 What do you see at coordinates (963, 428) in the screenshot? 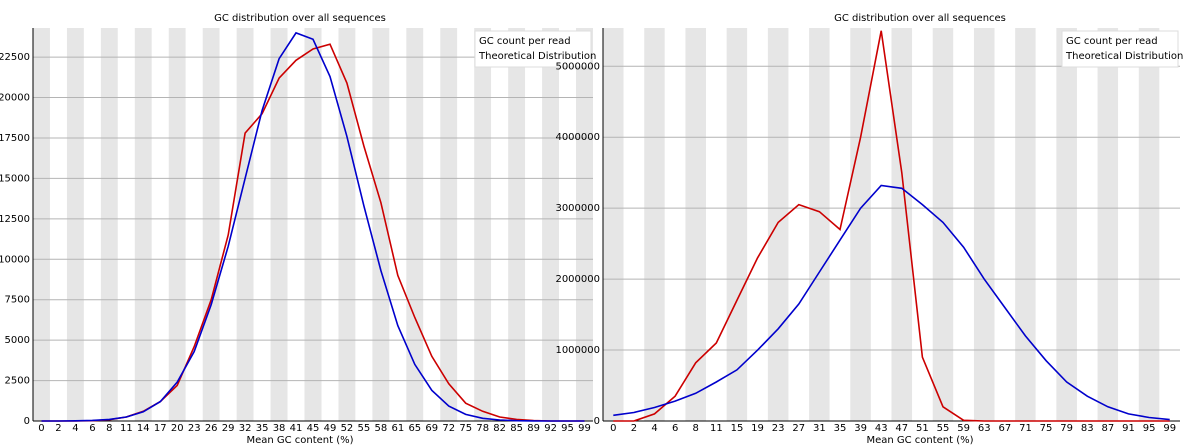
I see `x-tick-label: 59` at bounding box center [963, 428].